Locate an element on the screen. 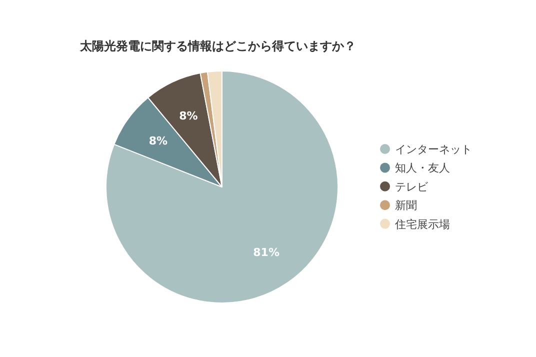 Image resolution: width=536 pixels, height=357 pixels. legend-label: 知人・友人 is located at coordinates (422, 168).